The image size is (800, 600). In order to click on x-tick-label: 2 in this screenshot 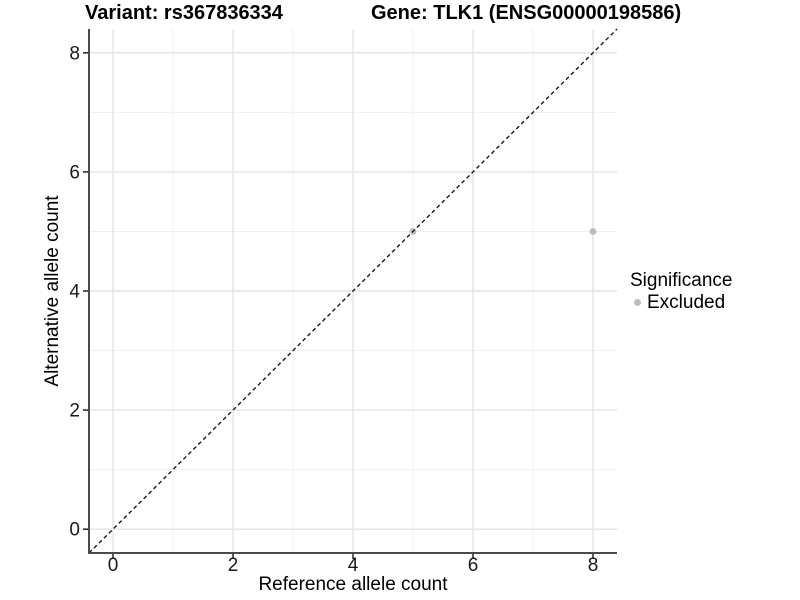, I will do `click(233, 565)`.